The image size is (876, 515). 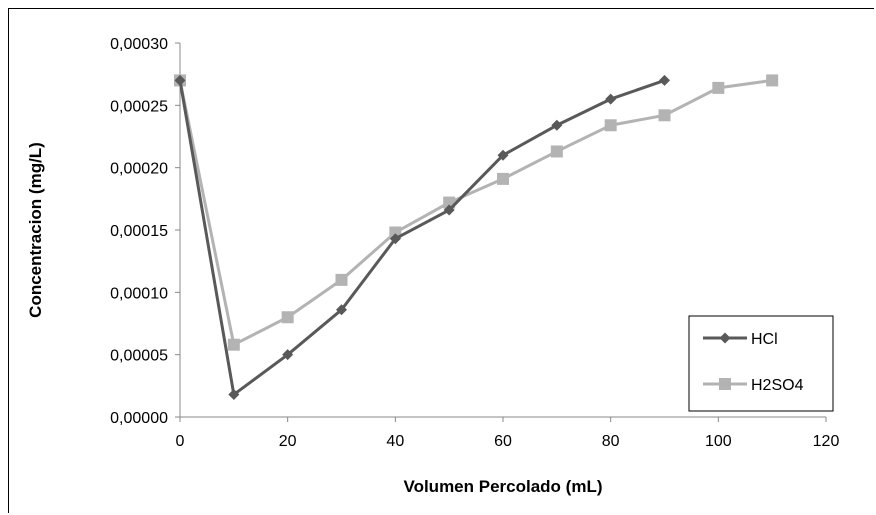 What do you see at coordinates (288, 441) in the screenshot?
I see `x-tick-label: 20` at bounding box center [288, 441].